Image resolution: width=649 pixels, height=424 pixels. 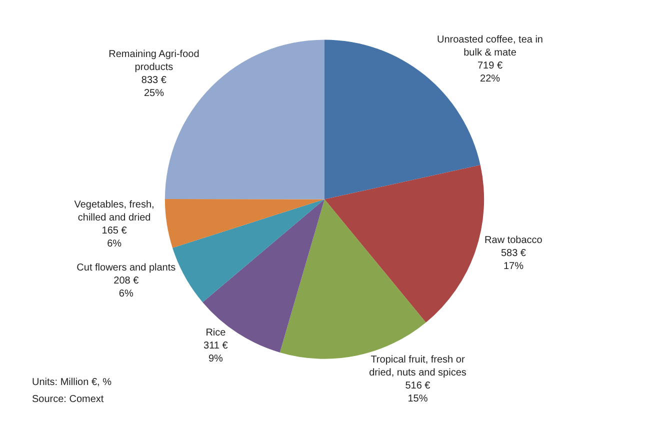 I want to click on source-note: Source: Comext, so click(x=68, y=399).